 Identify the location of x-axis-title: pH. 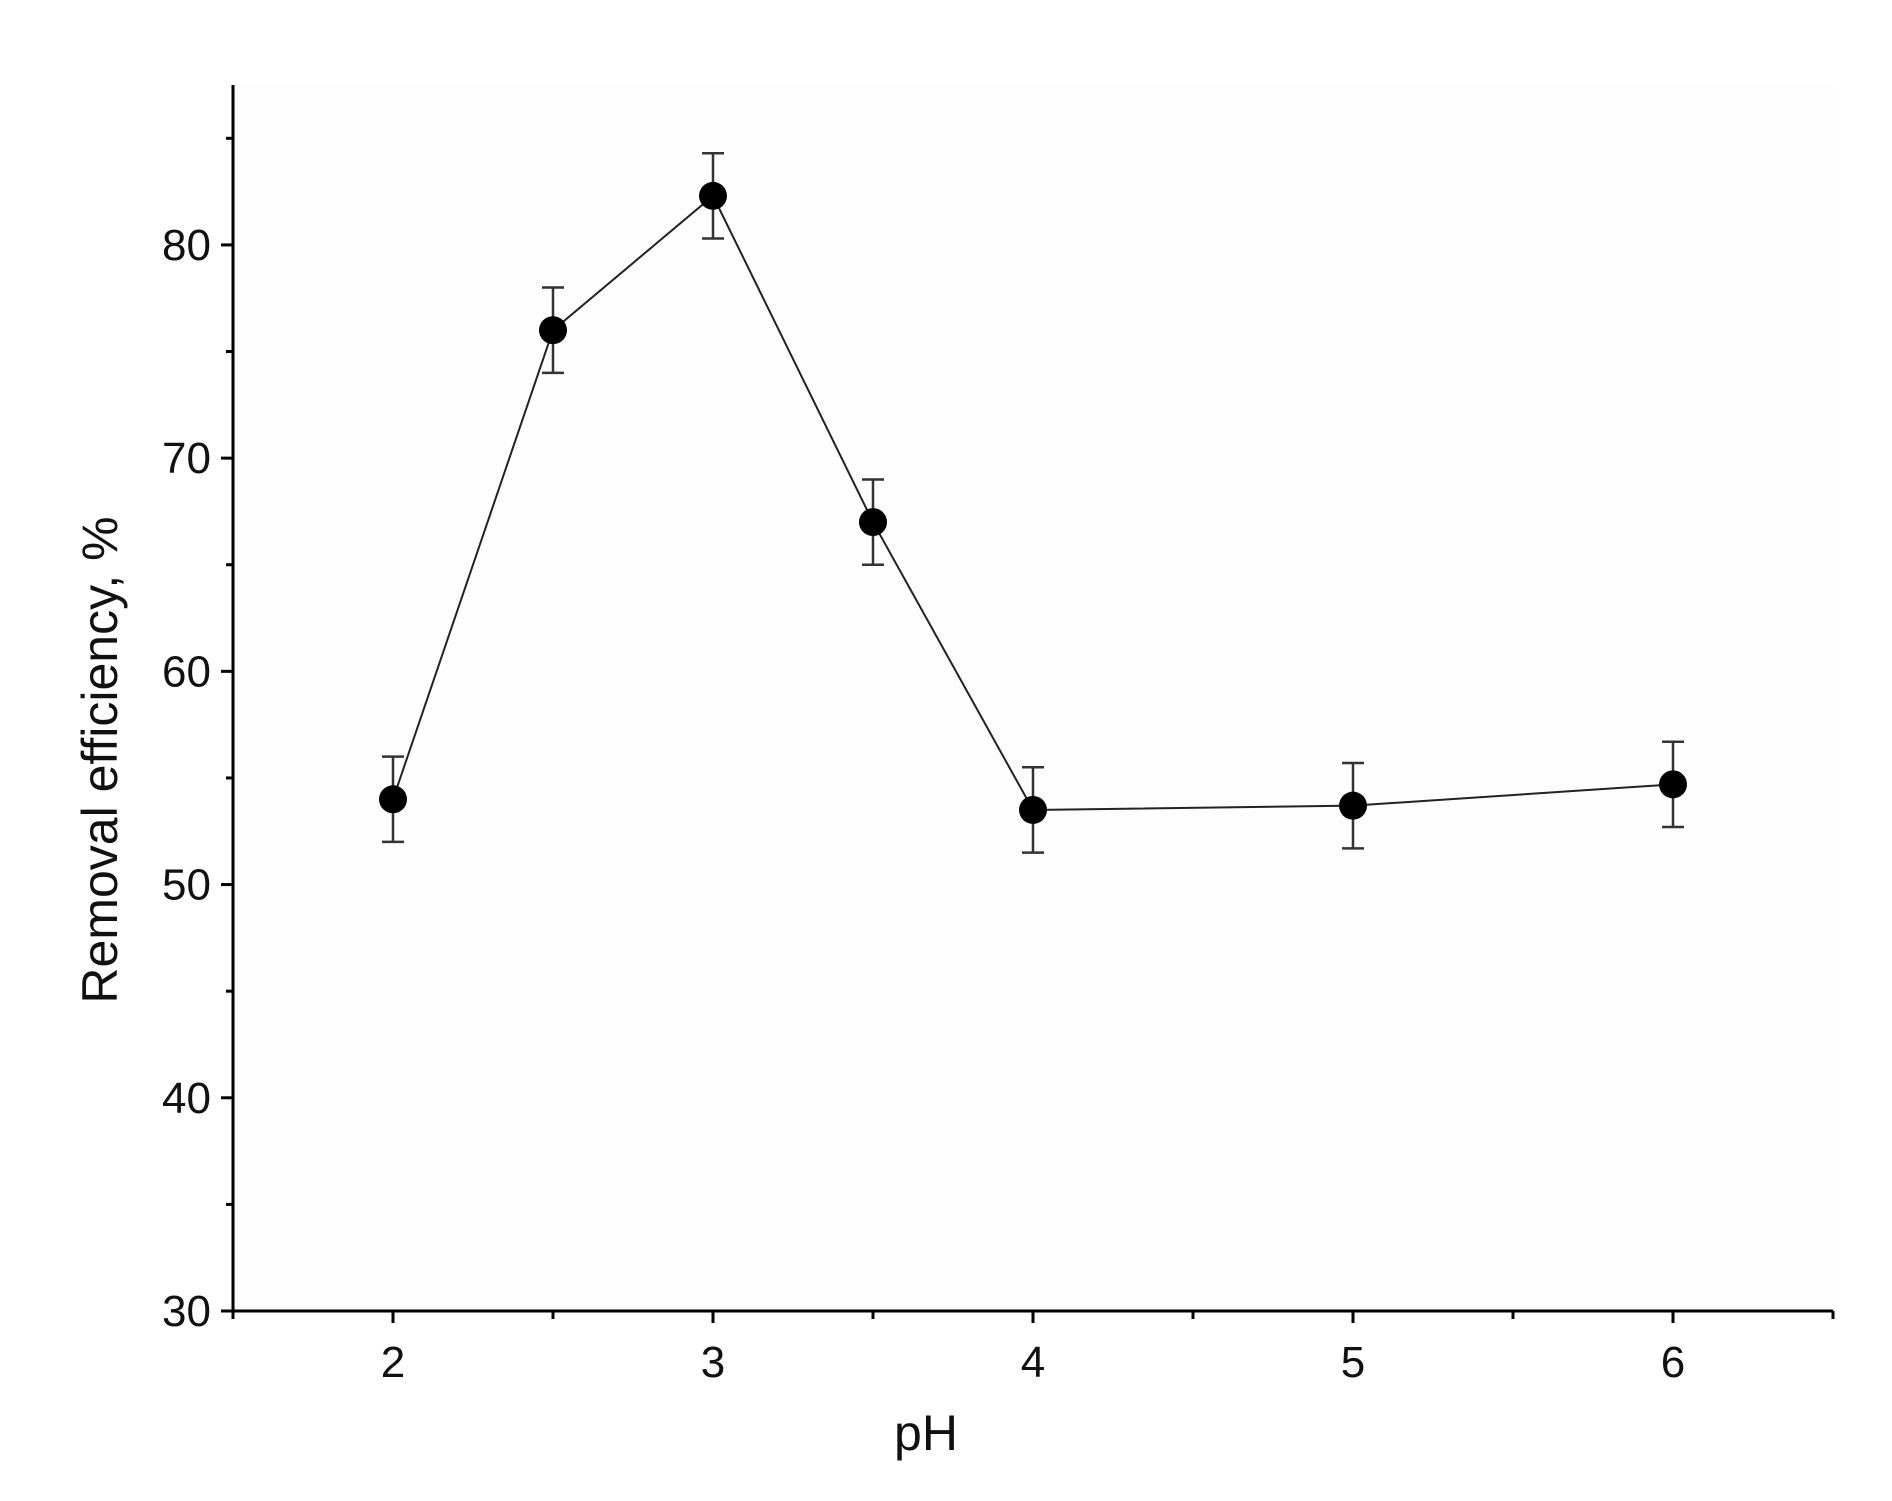
(926, 1433).